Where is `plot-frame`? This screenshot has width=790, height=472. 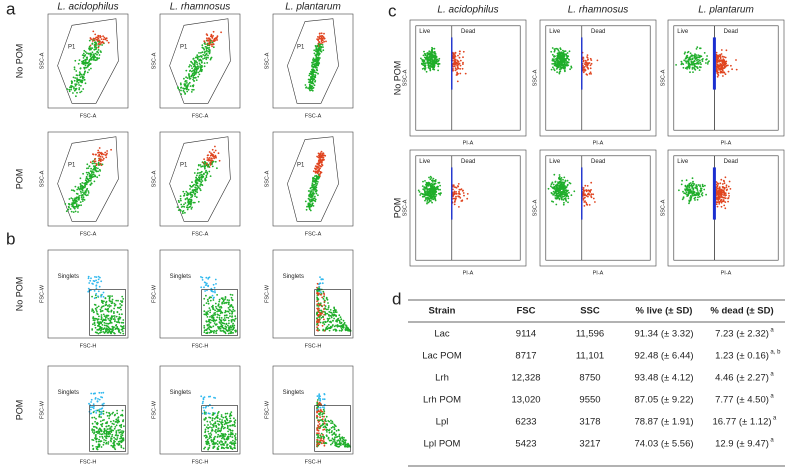 plot-frame is located at coordinates (598, 78).